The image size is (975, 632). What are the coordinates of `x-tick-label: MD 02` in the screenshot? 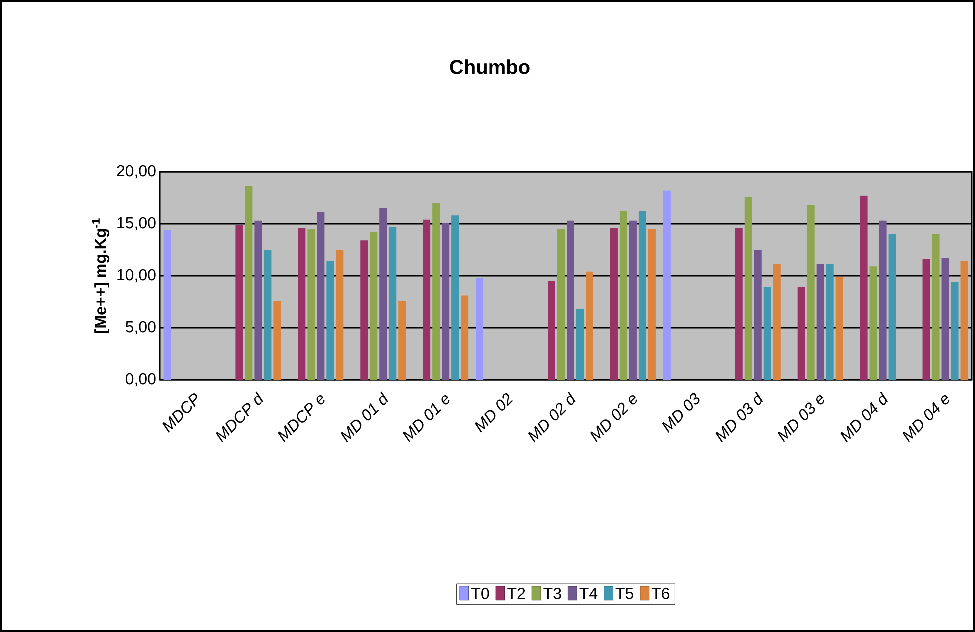 It's located at (494, 413).